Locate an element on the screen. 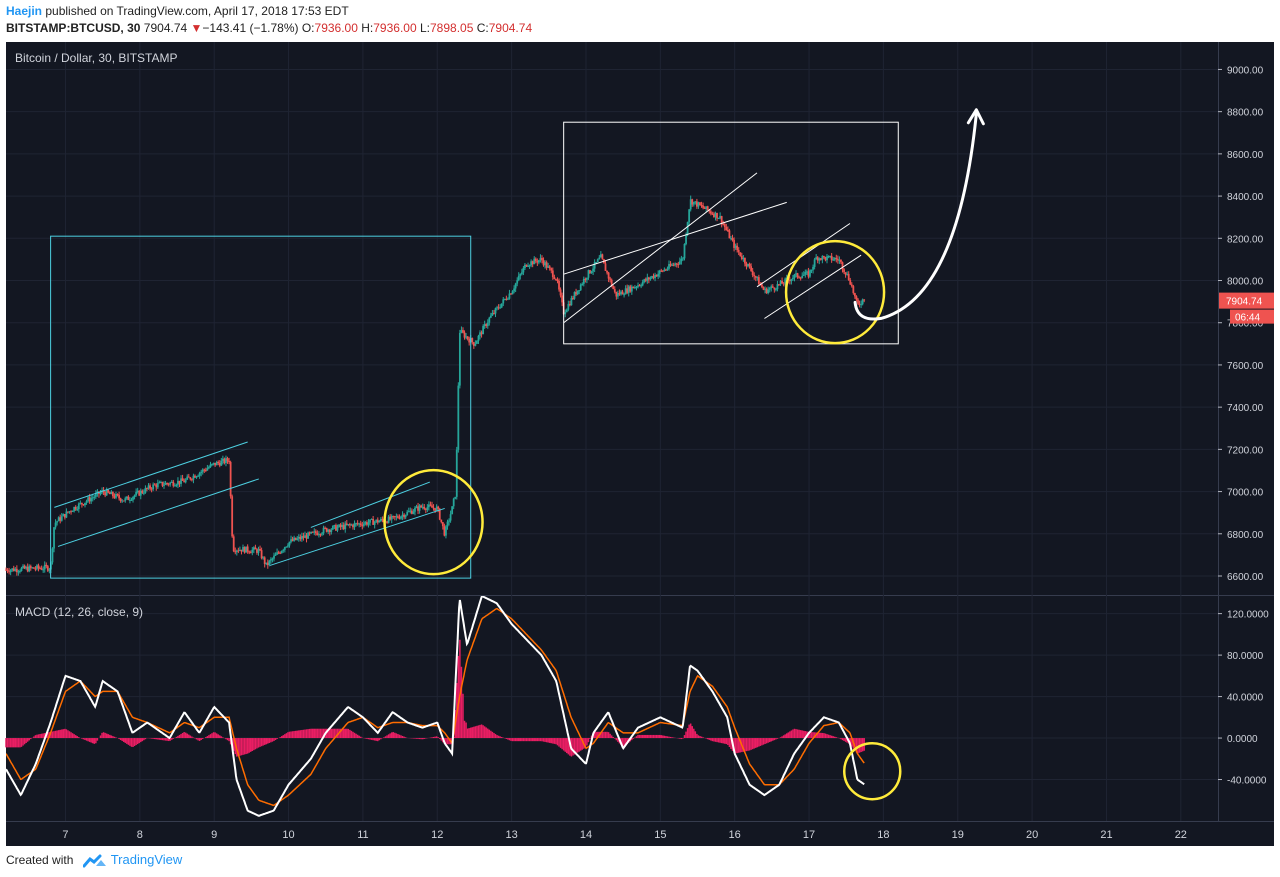 The image size is (1280, 877). macd-tick-label: 0.0000 is located at coordinates (1242, 739).